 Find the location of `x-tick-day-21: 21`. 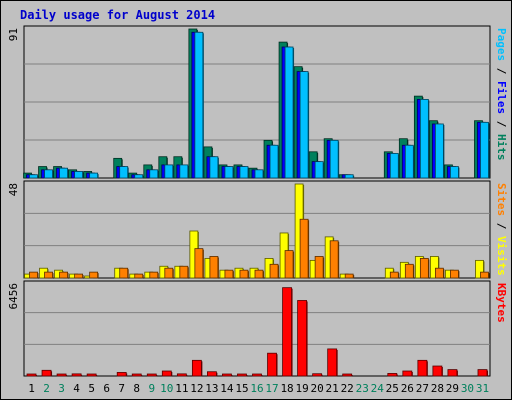

x-tick-day-21: 21 is located at coordinates (332, 388).